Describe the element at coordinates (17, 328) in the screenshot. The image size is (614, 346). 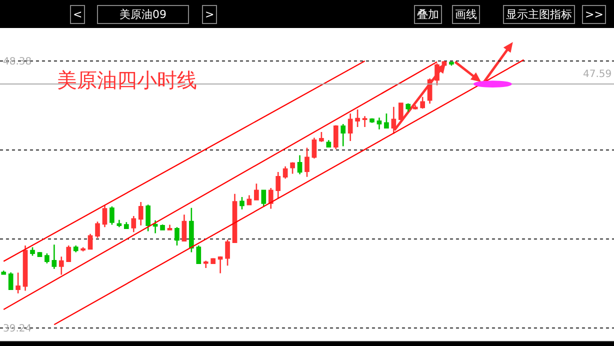
I see `y-tick-label: 39.24` at that location.